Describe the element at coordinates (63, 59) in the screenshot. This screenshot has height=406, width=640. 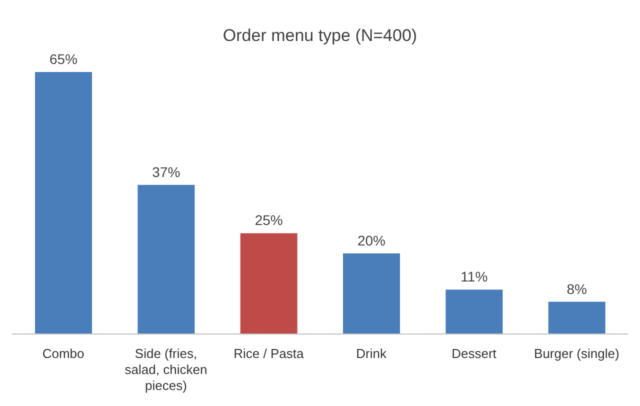
I see `data-label: 65%` at that location.